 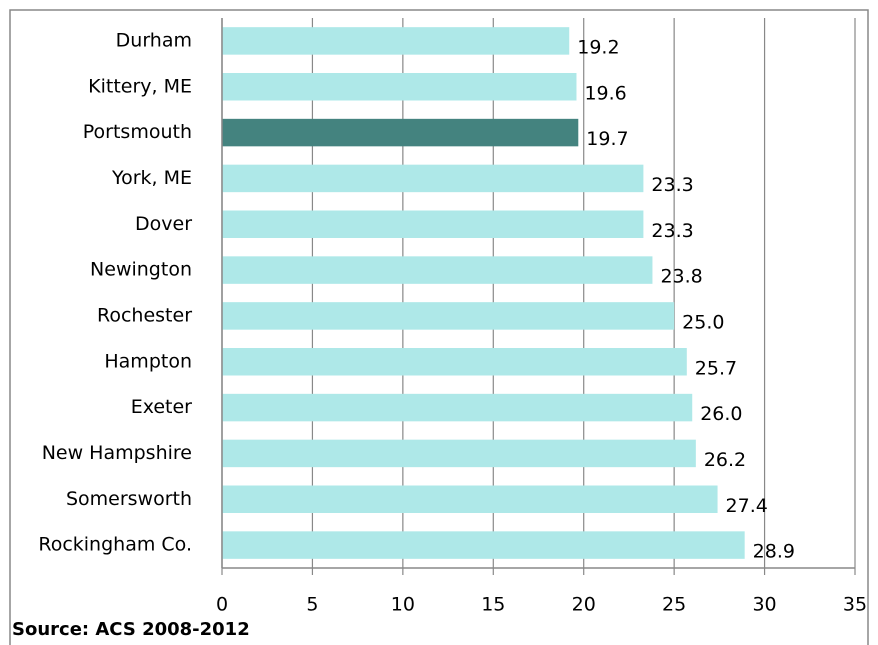 What do you see at coordinates (681, 277) in the screenshot?
I see `value-label: 23.8` at bounding box center [681, 277].